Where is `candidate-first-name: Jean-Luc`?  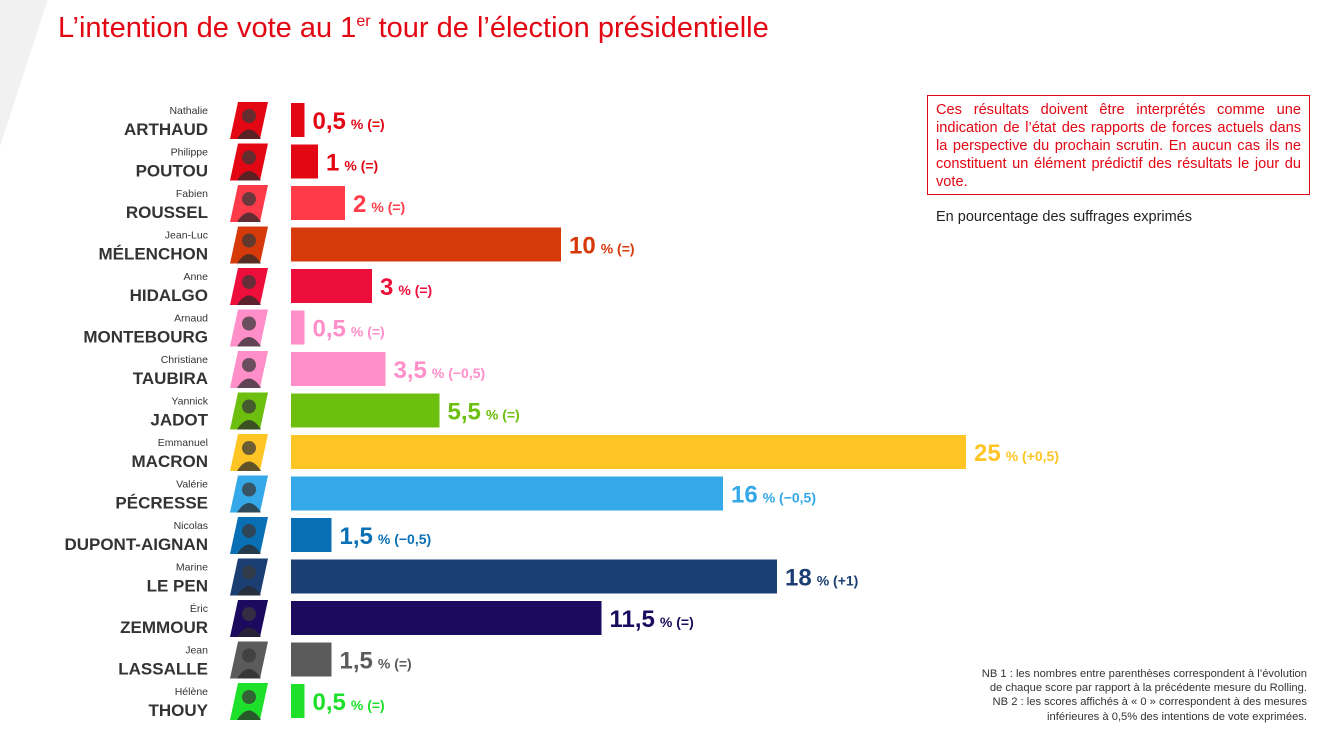
candidate-first-name: Jean-Luc is located at coordinates (186, 236).